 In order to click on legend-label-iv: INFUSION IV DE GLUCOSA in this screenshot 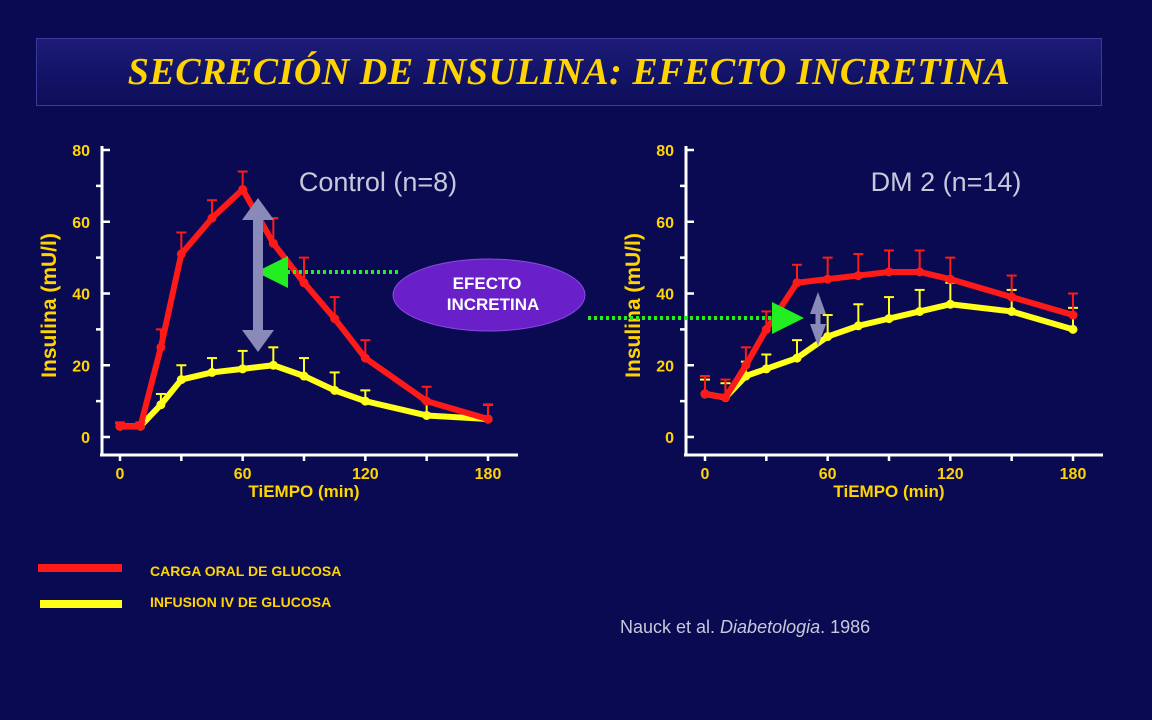, I will do `click(240, 602)`.